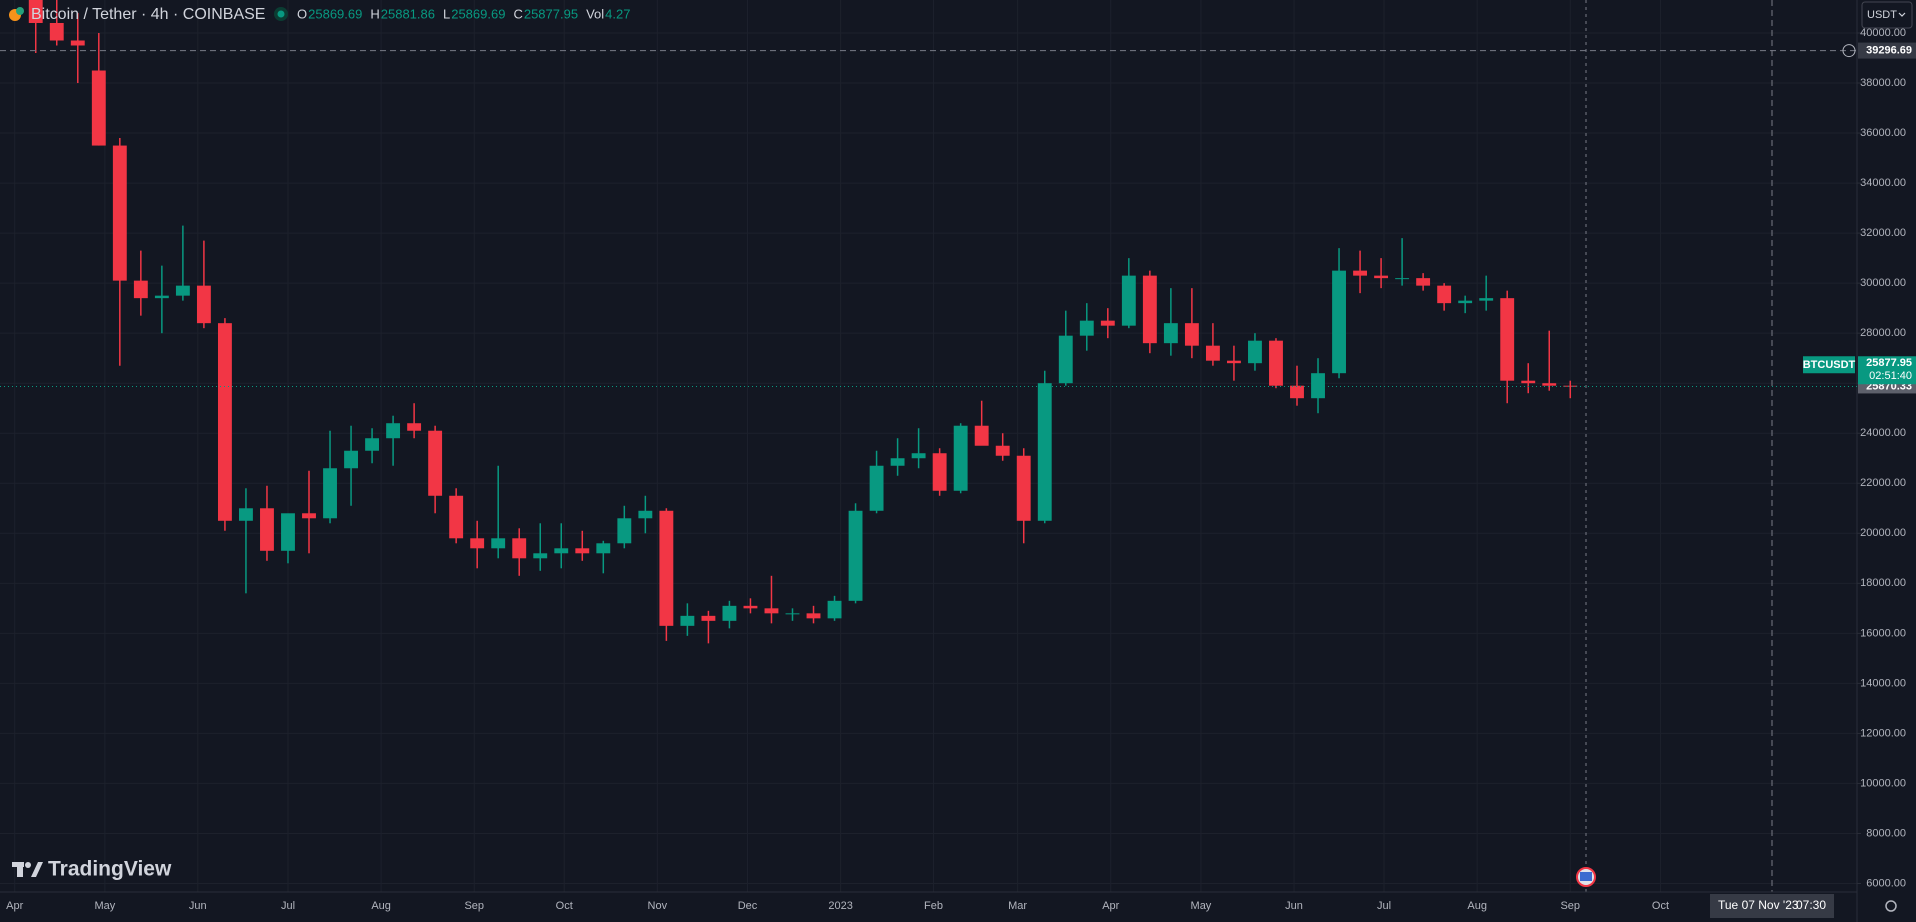 The image size is (1916, 922). I want to click on currency-button, so click(1887, 15).